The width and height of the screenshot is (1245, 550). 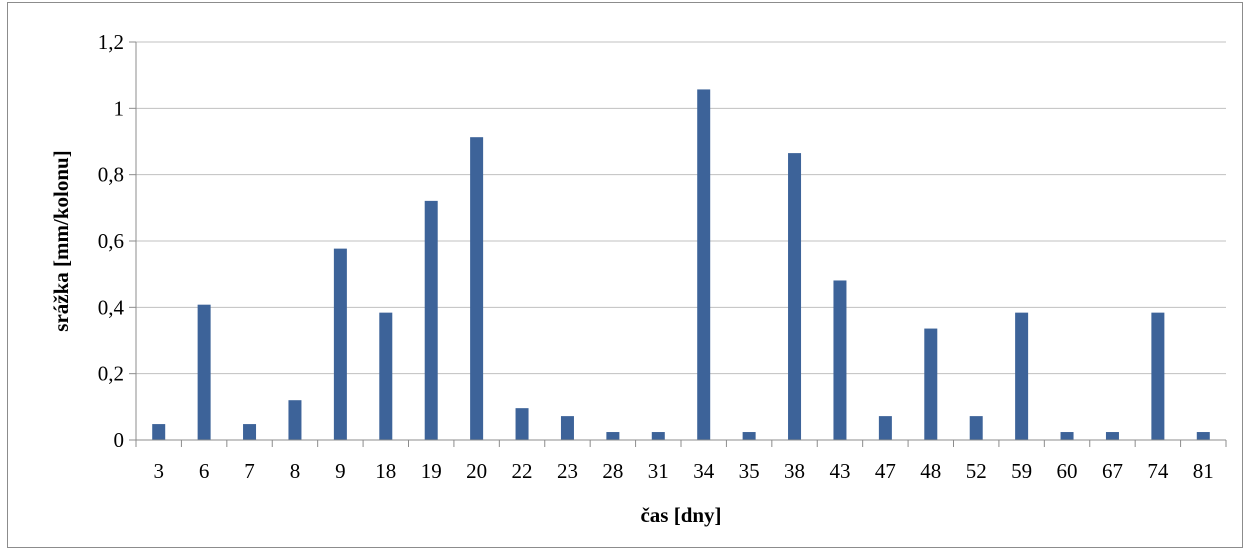 What do you see at coordinates (522, 471) in the screenshot?
I see `x-tick-label: 22` at bounding box center [522, 471].